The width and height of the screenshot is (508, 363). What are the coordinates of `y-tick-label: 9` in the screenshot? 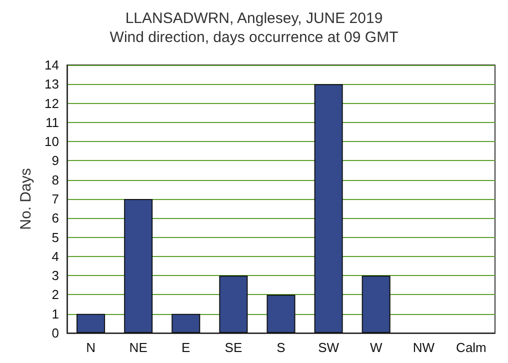 It's located at (55, 160).